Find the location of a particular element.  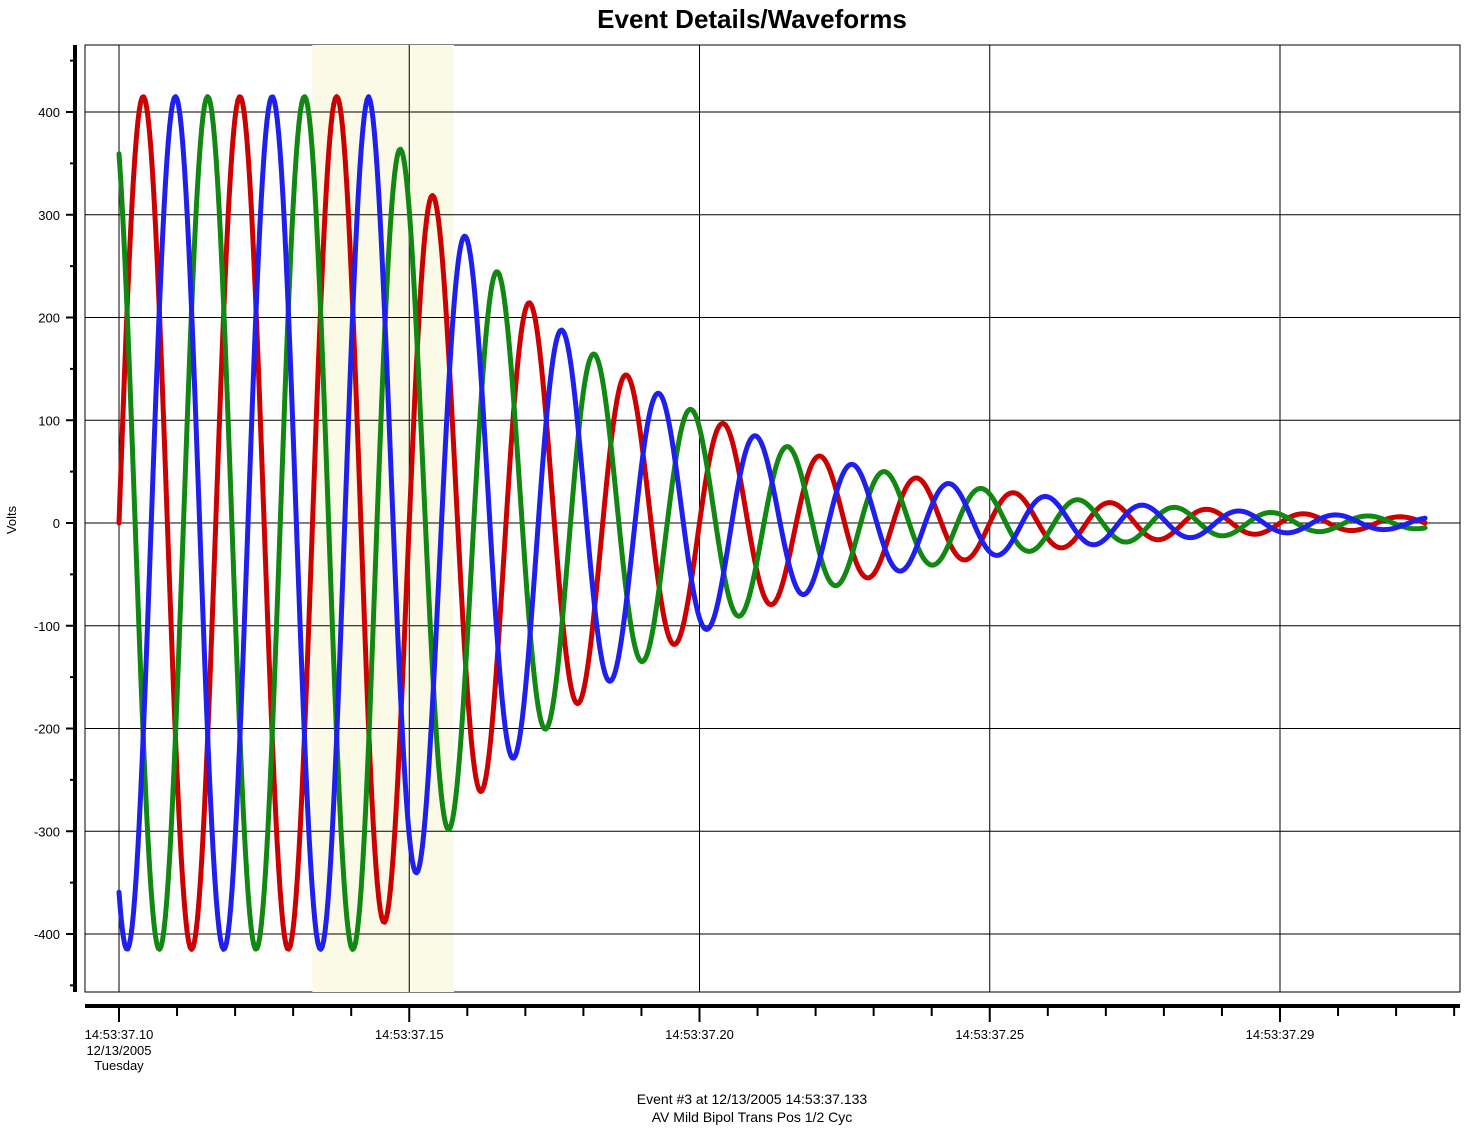

y-tick-label: 300 is located at coordinates (49, 215).